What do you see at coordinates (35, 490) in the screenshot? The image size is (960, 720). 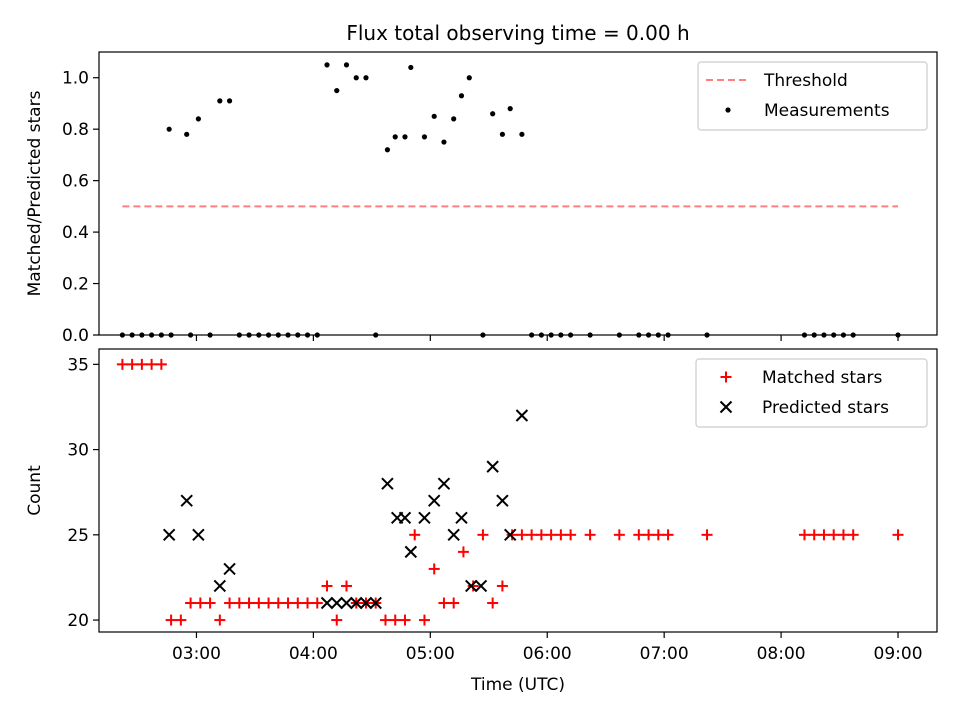 I see `bottom-y-axis-label: Count` at bounding box center [35, 490].